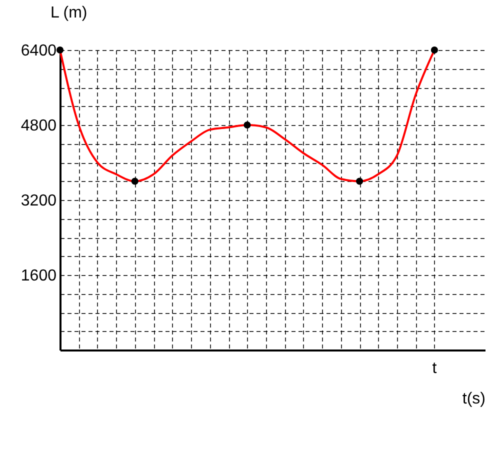  I want to click on y-tick-label: 1600, so click(38, 276).